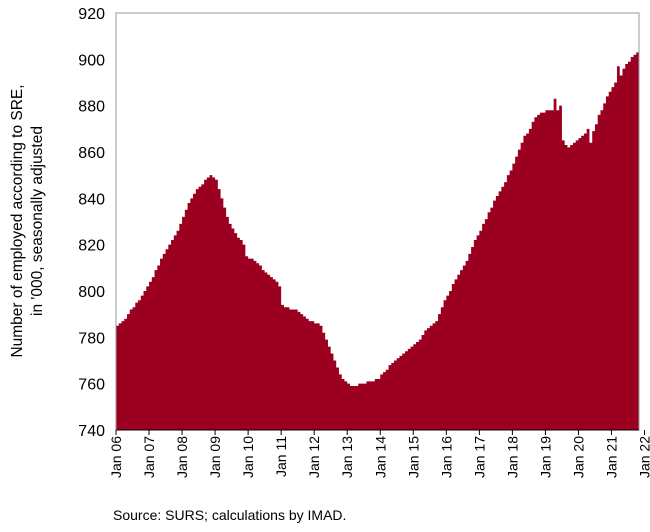  I want to click on x-tick-label: Jan 16, so click(446, 457).